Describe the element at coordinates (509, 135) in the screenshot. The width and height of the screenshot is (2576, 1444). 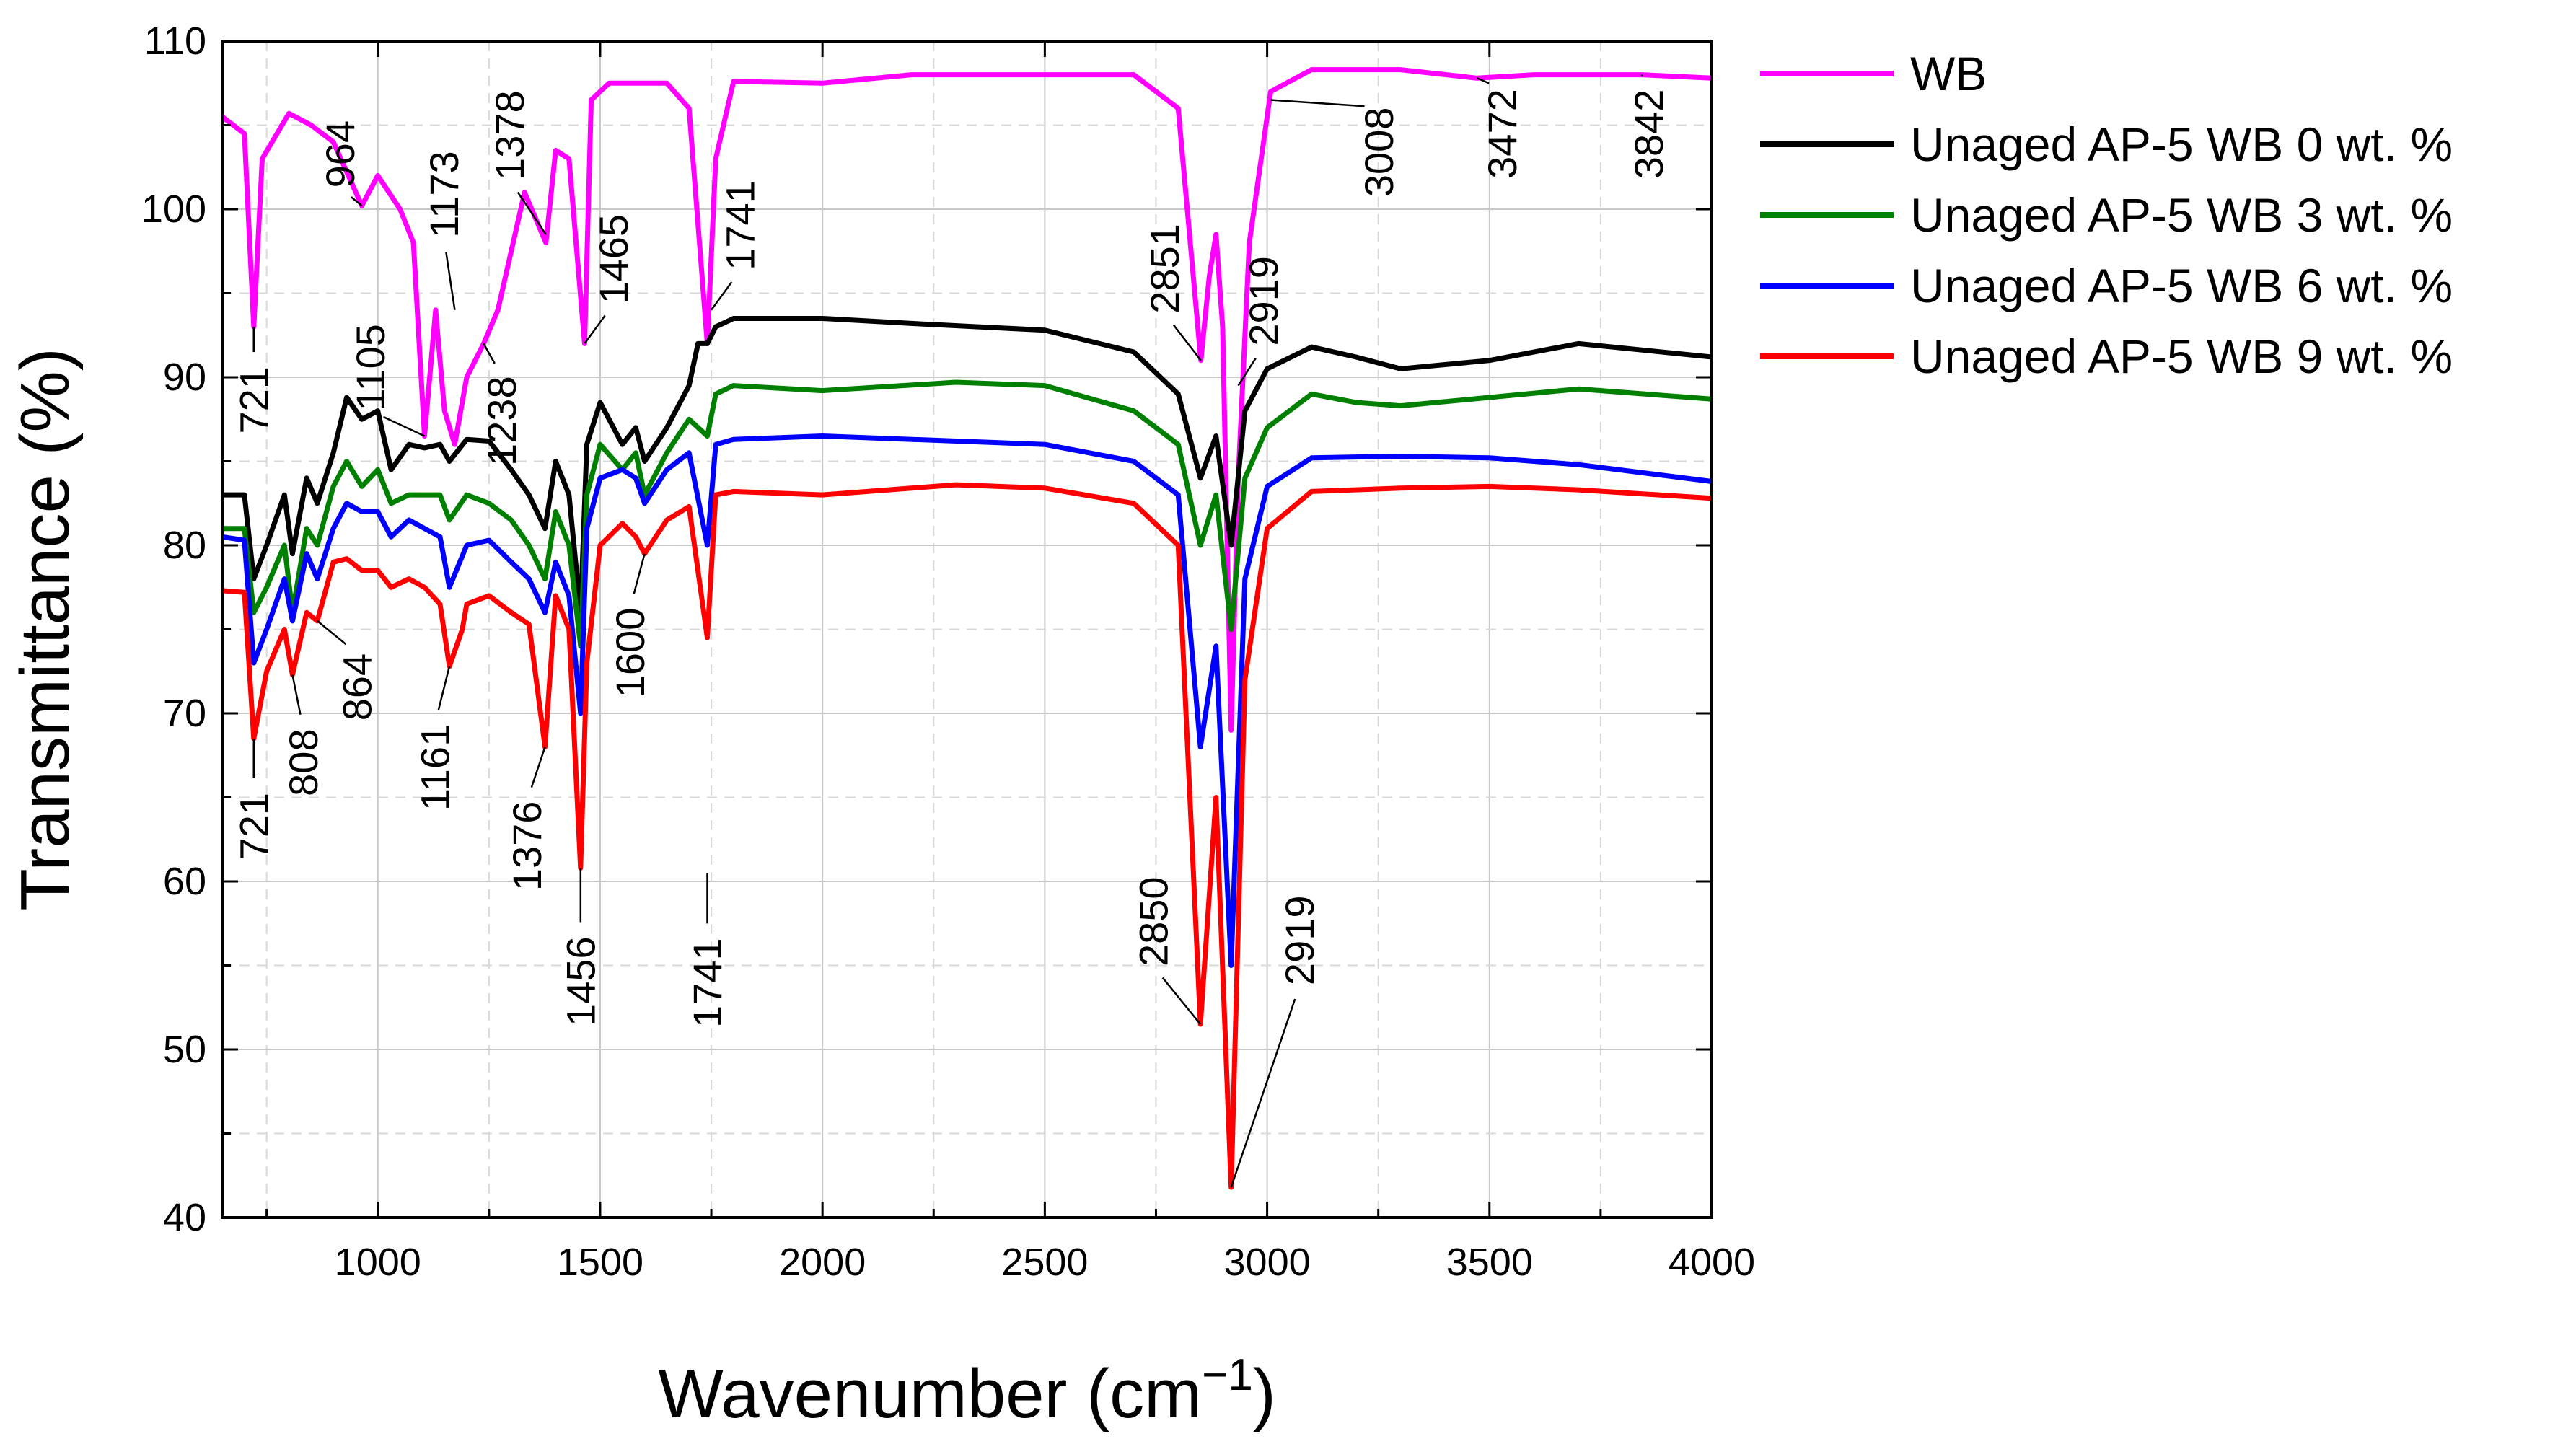
I see `annotation-label: 1378` at that location.